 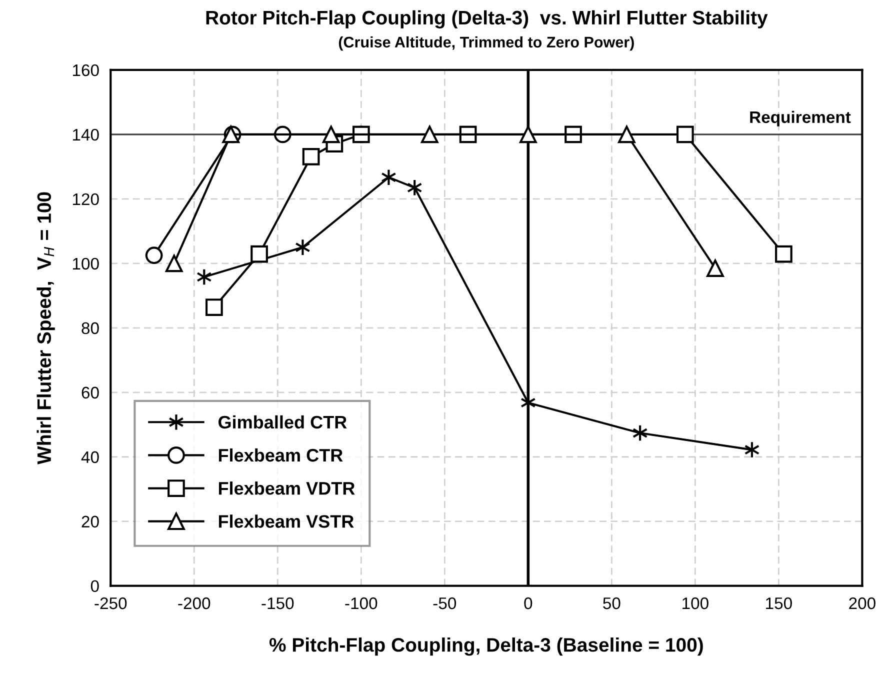 What do you see at coordinates (486, 646) in the screenshot?
I see `x-axis-title: % Pitch-Flap Coupling, Delta-3 (Baseline = 100)` at bounding box center [486, 646].